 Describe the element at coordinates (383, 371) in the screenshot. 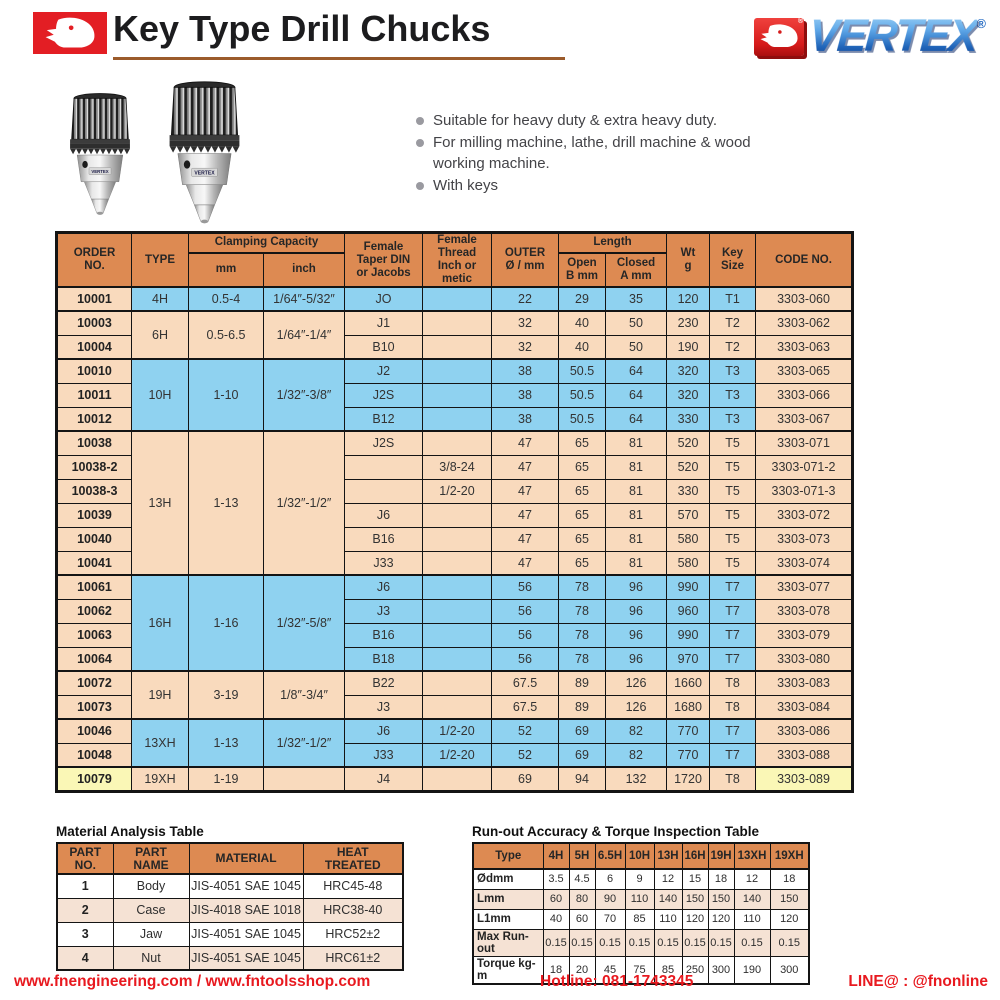

I see `cell-taper: J2` at that location.